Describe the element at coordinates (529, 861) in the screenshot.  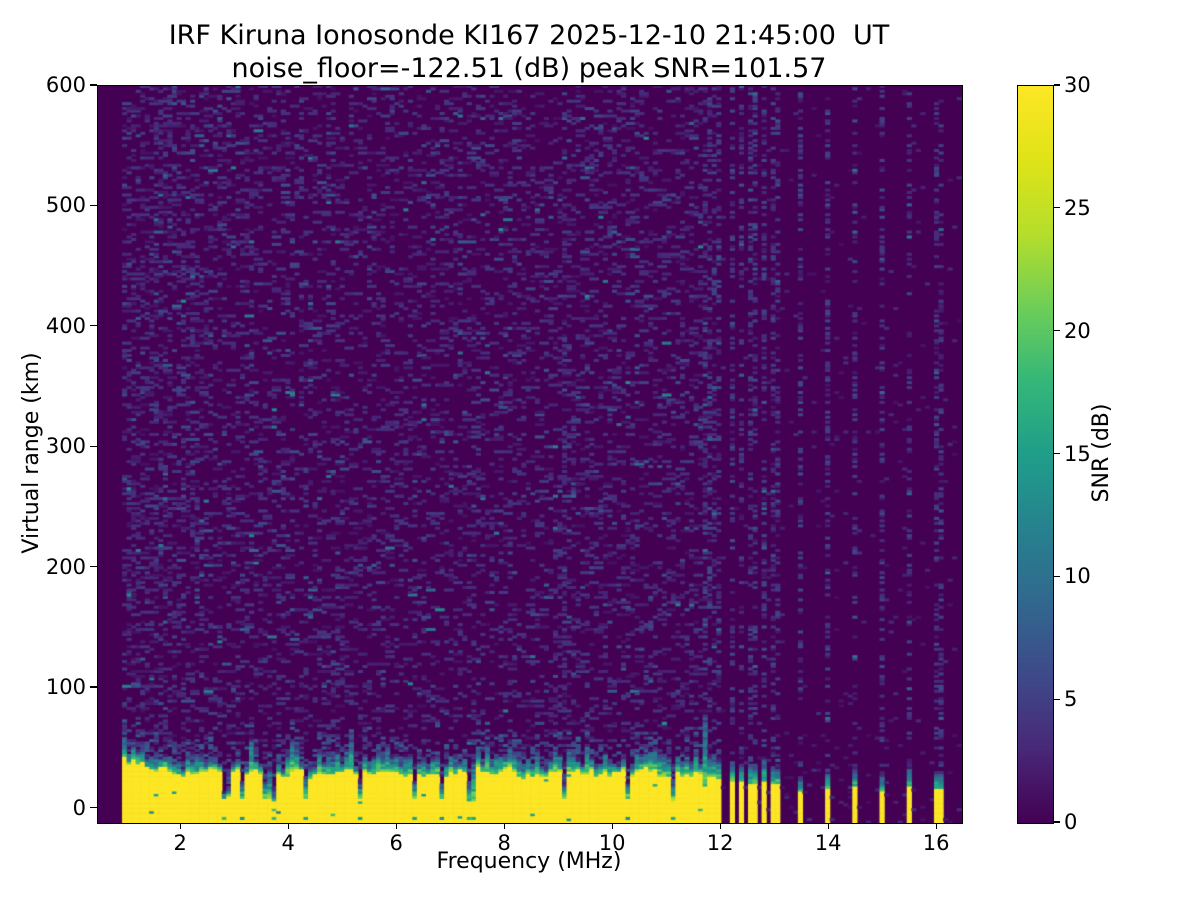
I see `x-axis-label: Frequency (MHz)` at that location.